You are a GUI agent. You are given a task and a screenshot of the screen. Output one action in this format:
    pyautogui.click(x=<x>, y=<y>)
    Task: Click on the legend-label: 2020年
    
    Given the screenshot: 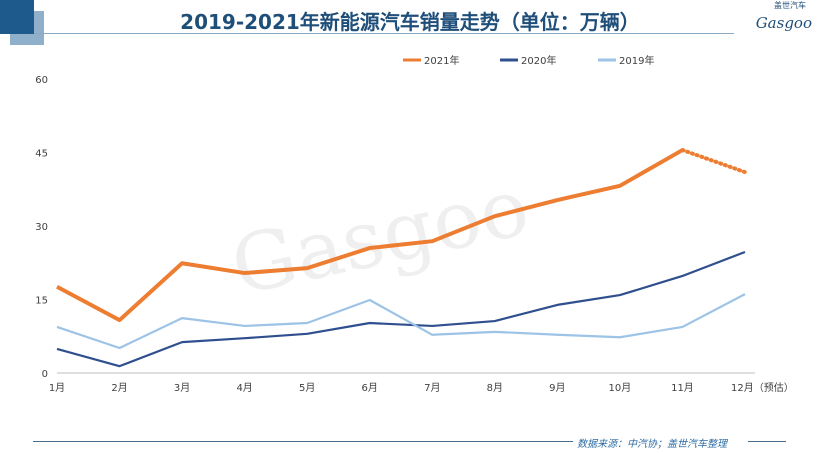 What is the action you would take?
    pyautogui.click(x=538, y=60)
    